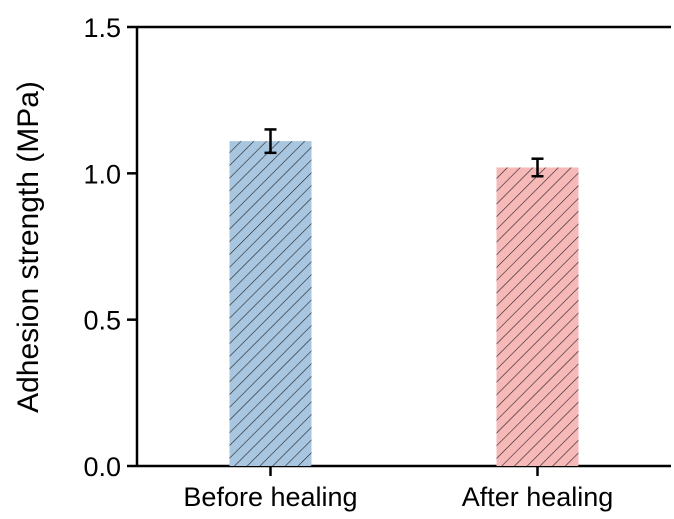 This screenshot has width=674, height=519. I want to click on y-tick-label: 1.0, so click(102, 174).